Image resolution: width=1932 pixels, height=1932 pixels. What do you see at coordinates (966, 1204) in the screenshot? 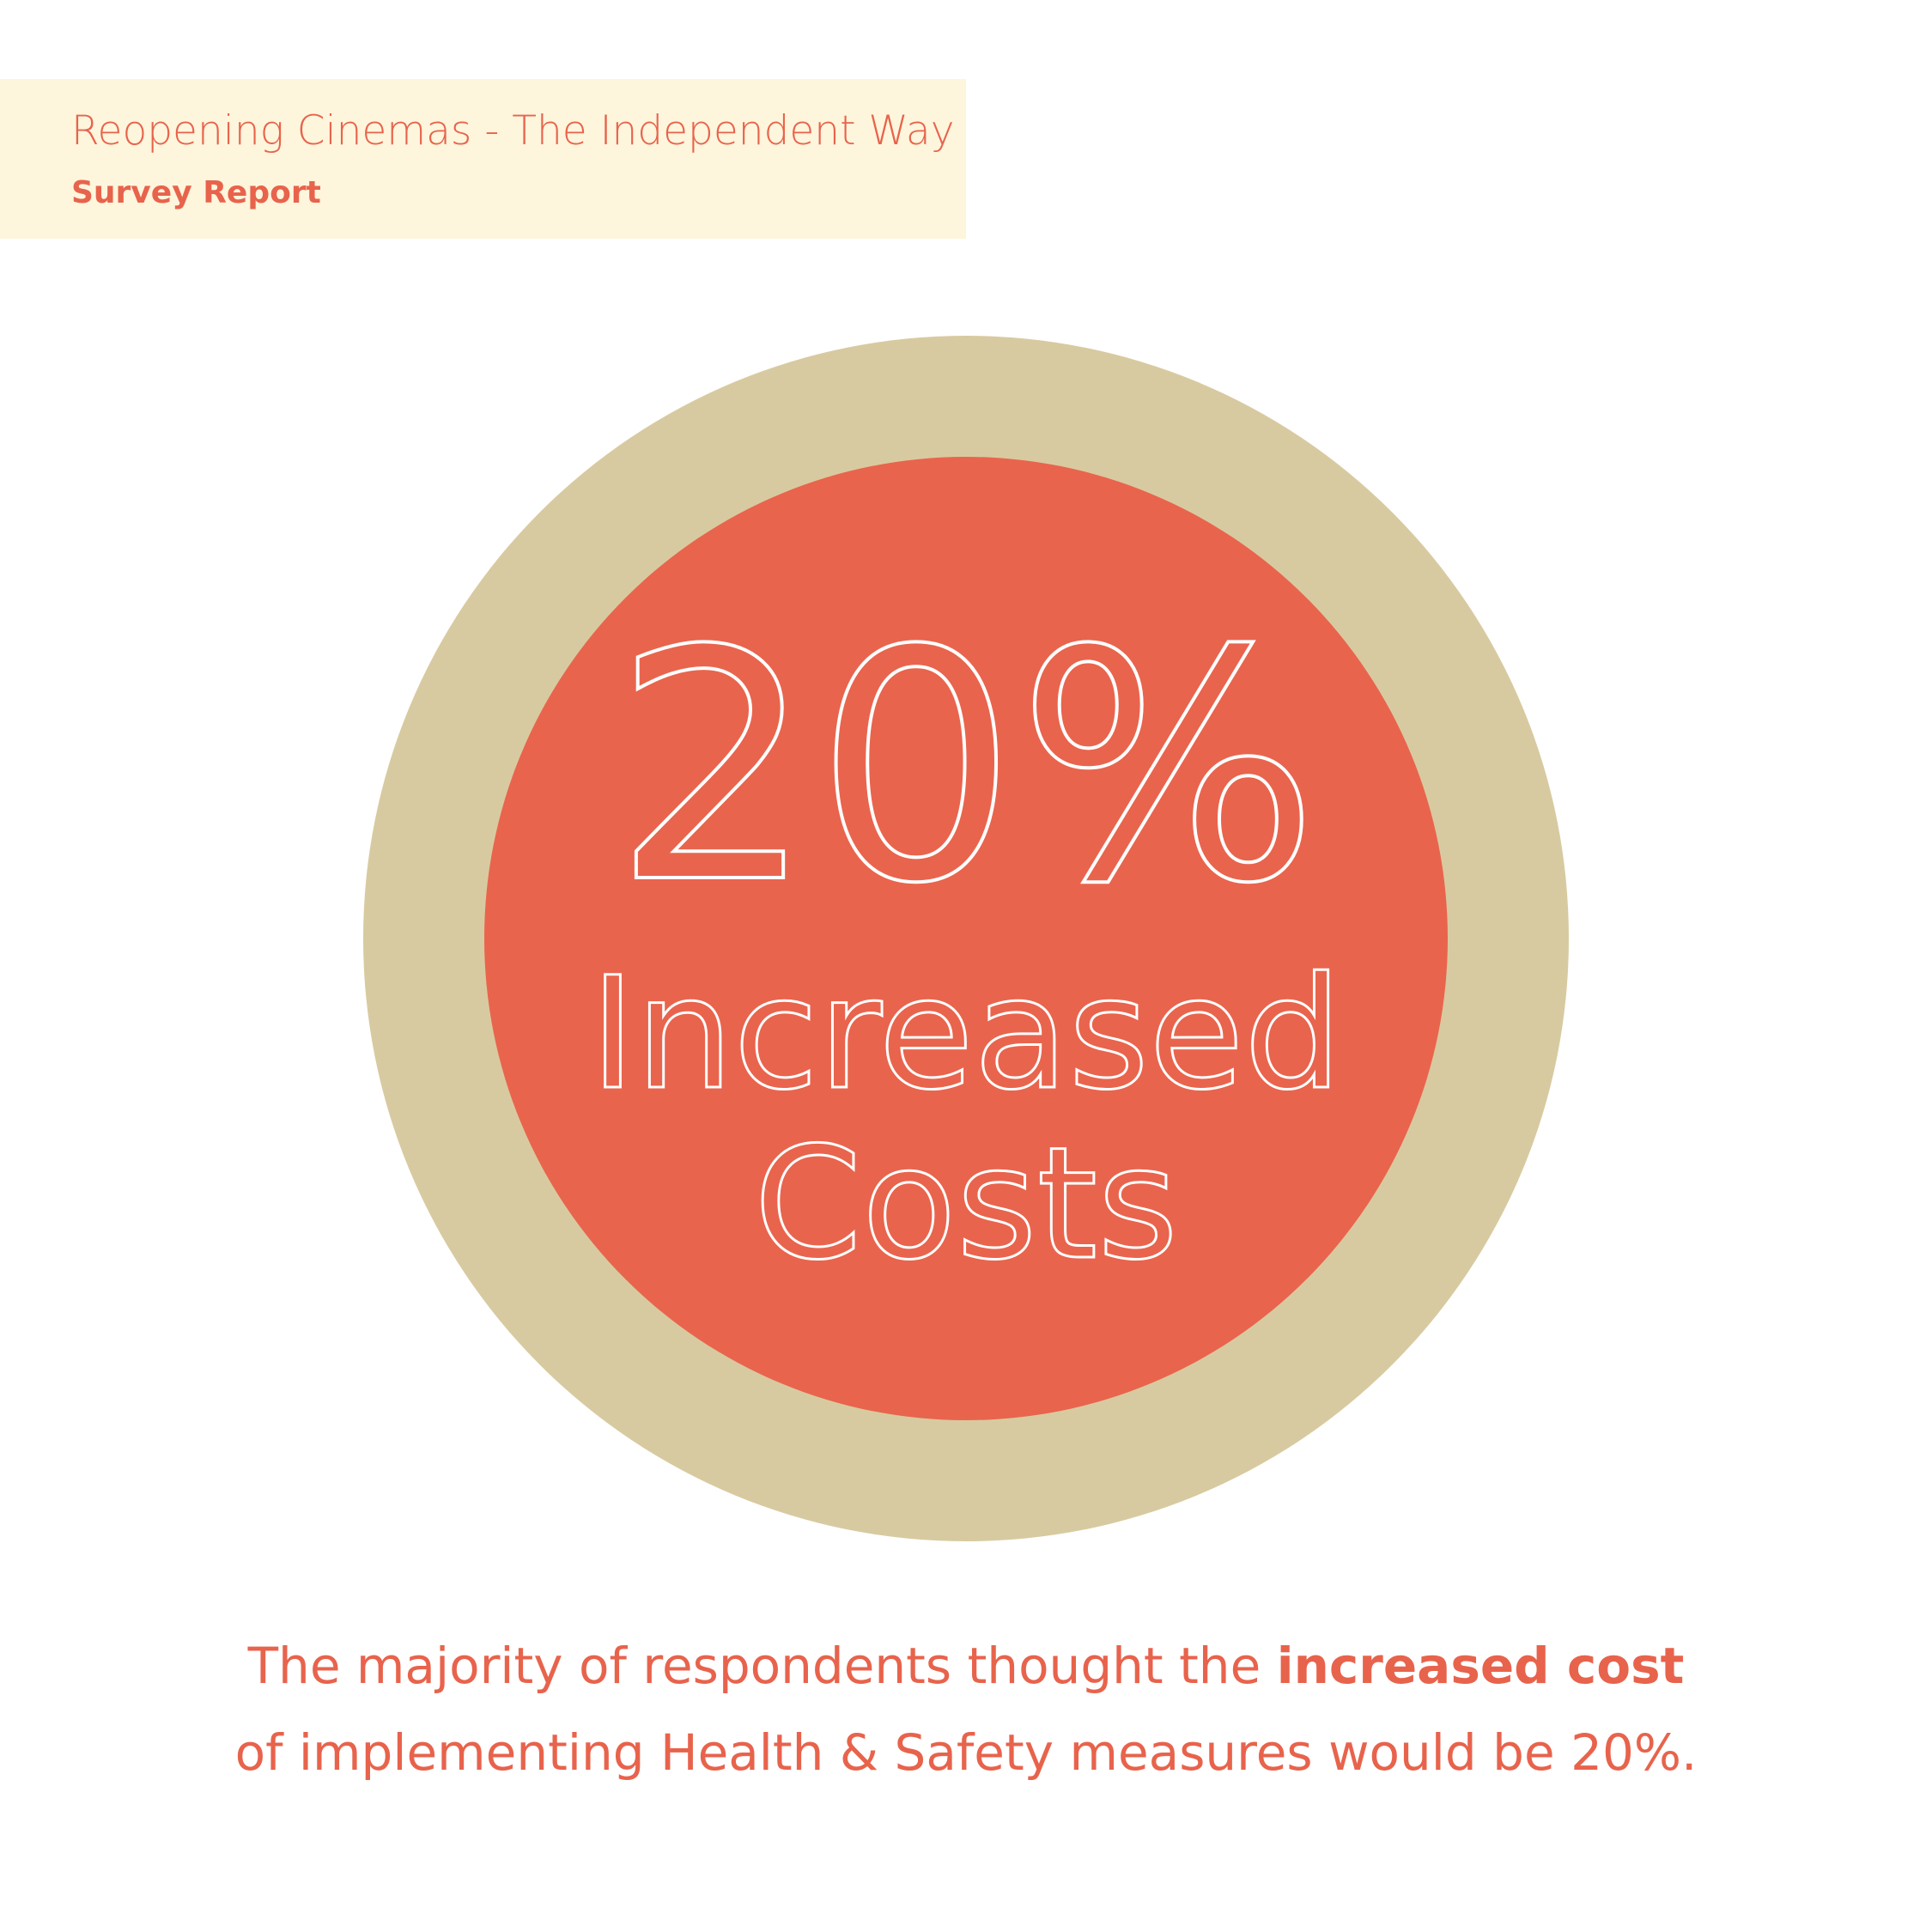
I see `figure-label: Costs` at bounding box center [966, 1204].